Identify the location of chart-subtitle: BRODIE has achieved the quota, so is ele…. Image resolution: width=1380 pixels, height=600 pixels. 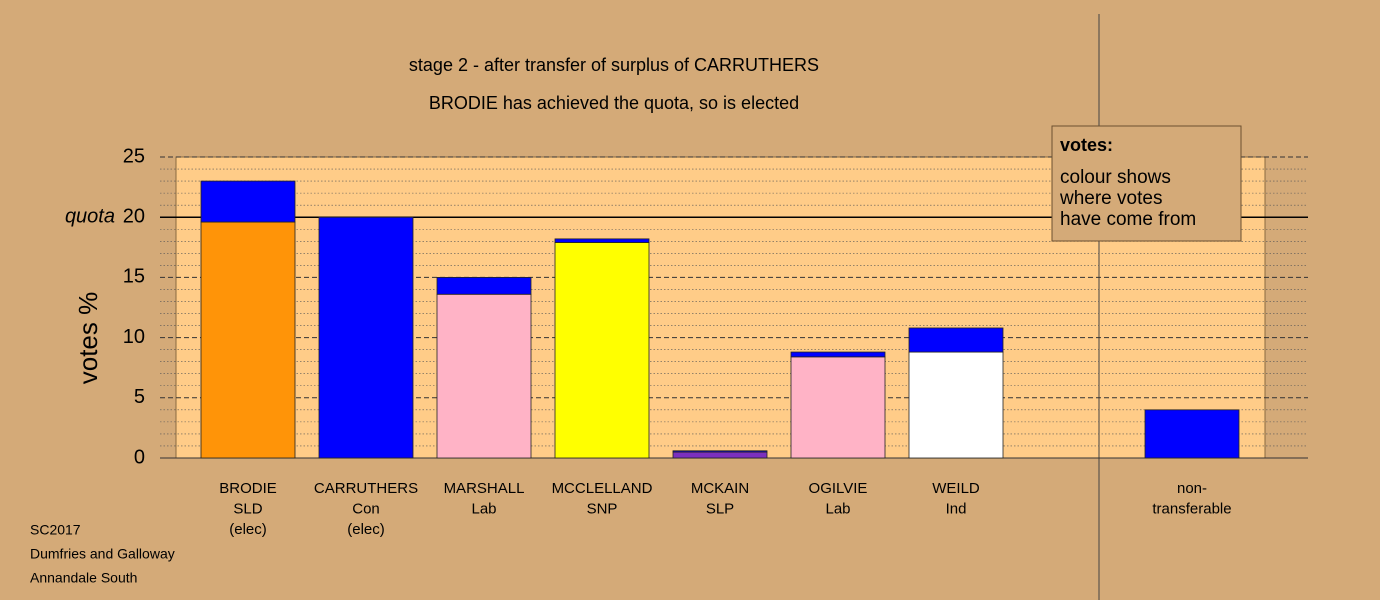
(614, 103).